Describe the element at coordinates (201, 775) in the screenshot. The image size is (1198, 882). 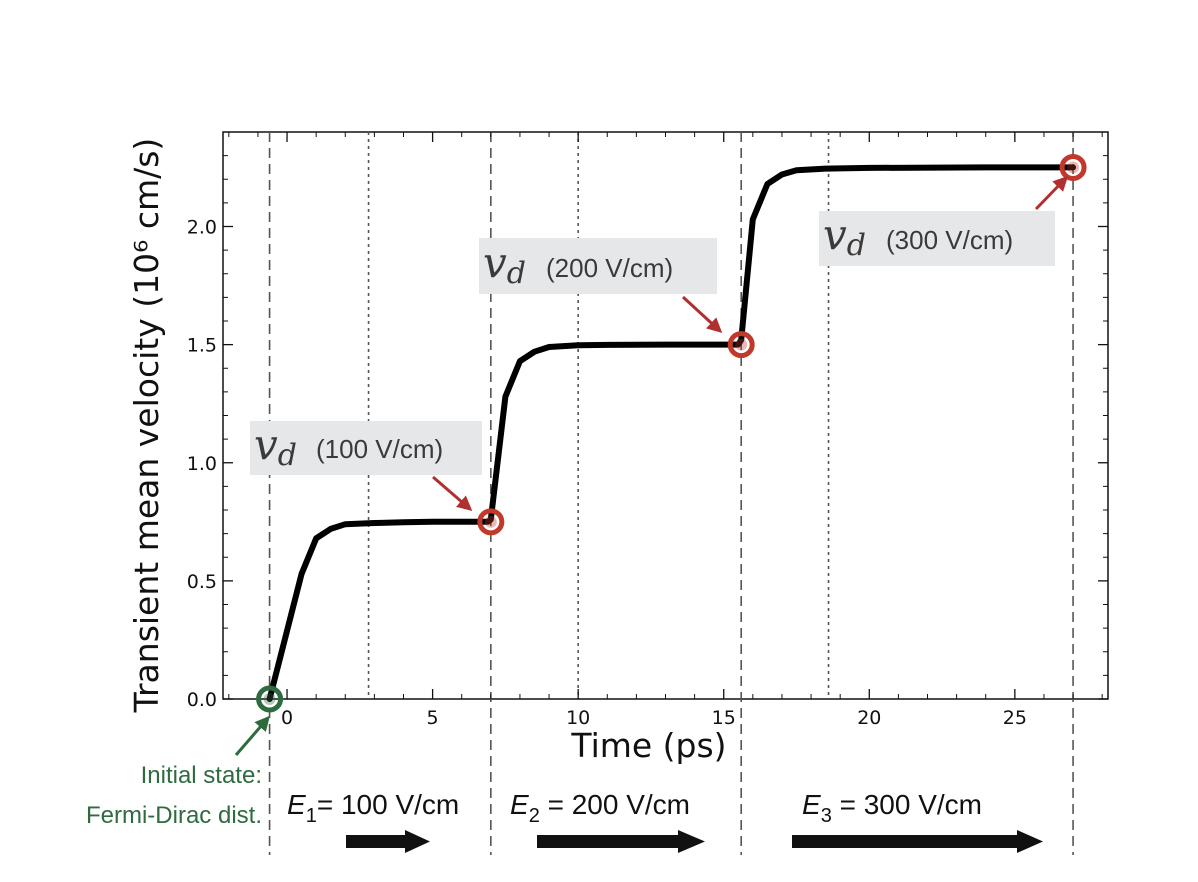
I see `initial-state-line1: Initial state:` at that location.